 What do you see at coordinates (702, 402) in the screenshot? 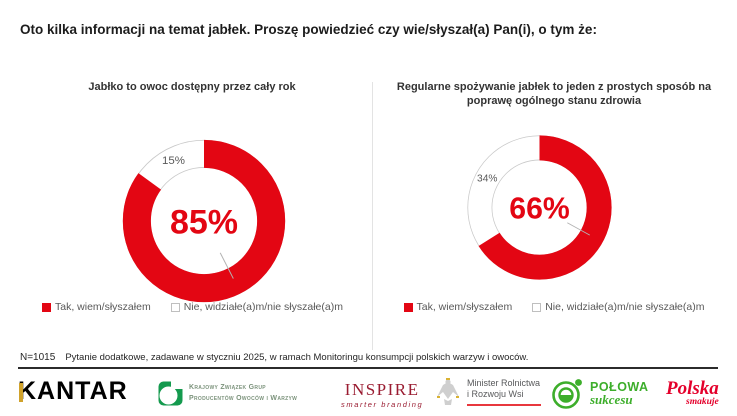
I see `polska-line2: smakuje` at bounding box center [702, 402].